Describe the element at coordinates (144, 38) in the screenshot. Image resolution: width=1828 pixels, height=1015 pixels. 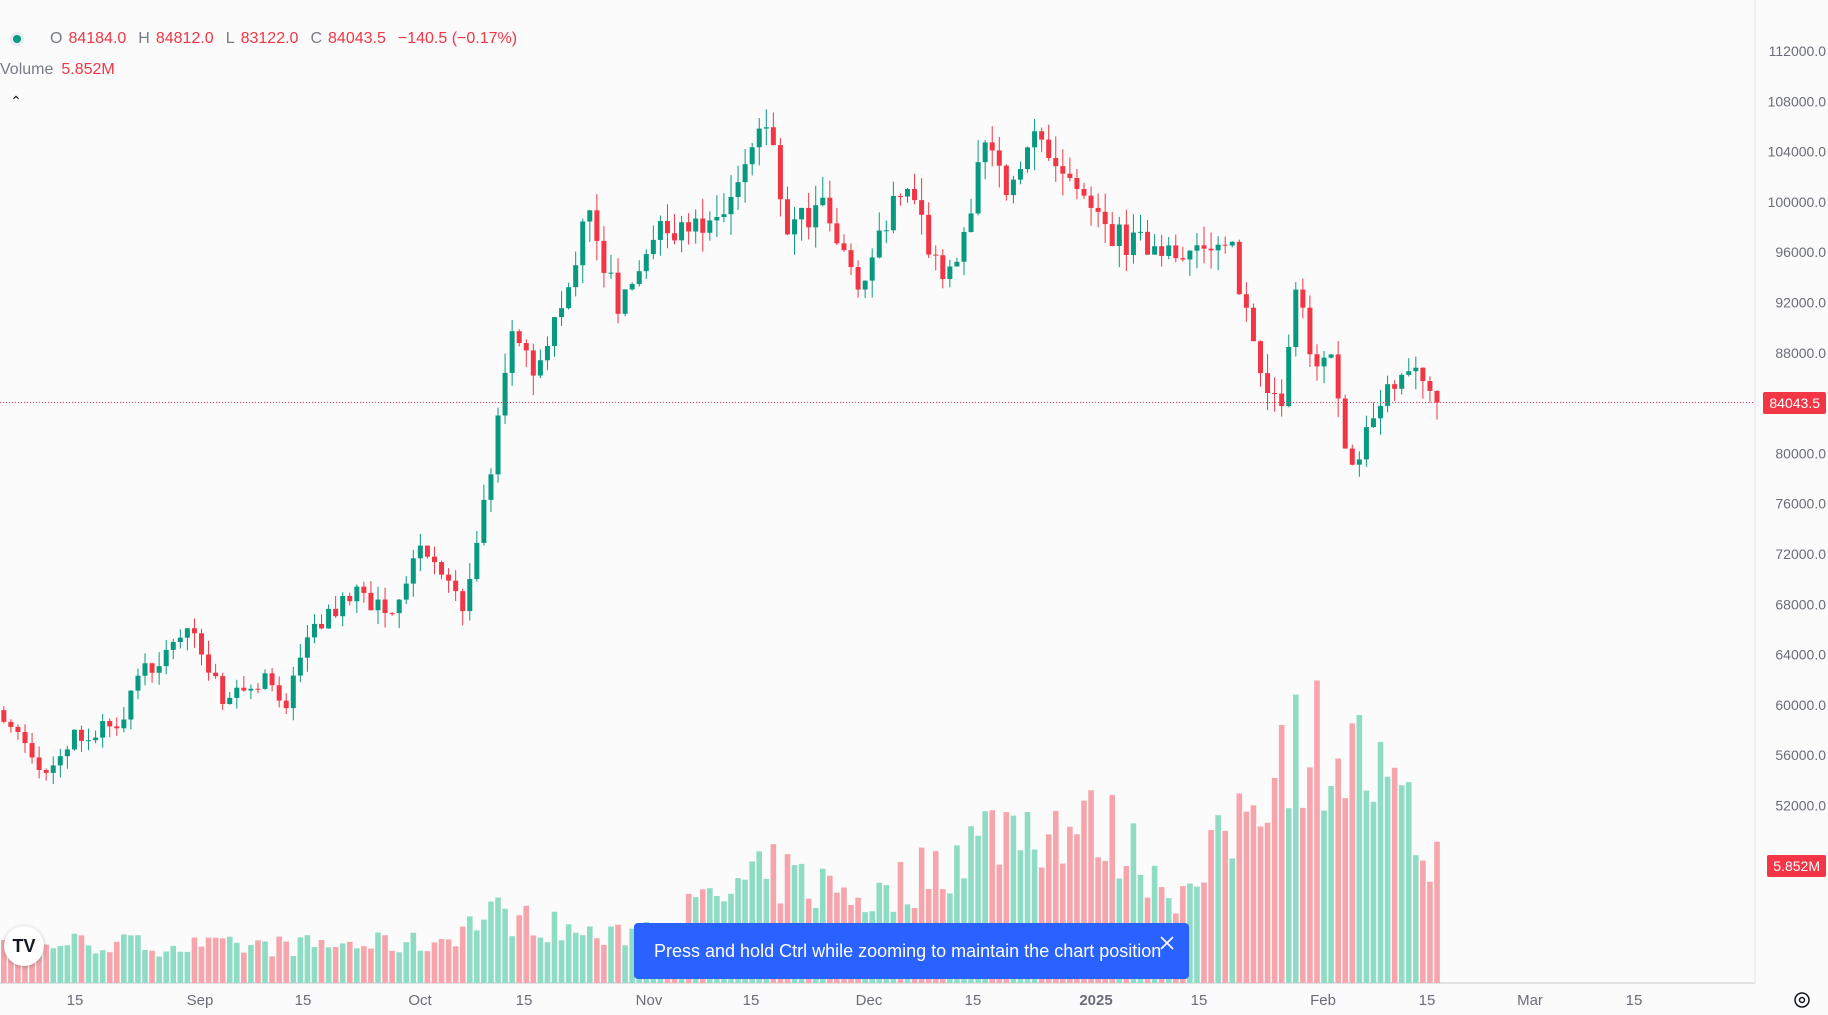
I see `high-key: H` at that location.